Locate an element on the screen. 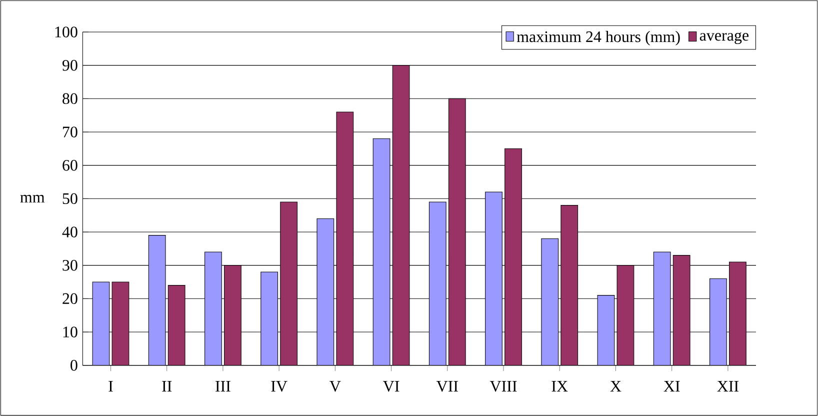  x-tick-label: VIII is located at coordinates (503, 386).